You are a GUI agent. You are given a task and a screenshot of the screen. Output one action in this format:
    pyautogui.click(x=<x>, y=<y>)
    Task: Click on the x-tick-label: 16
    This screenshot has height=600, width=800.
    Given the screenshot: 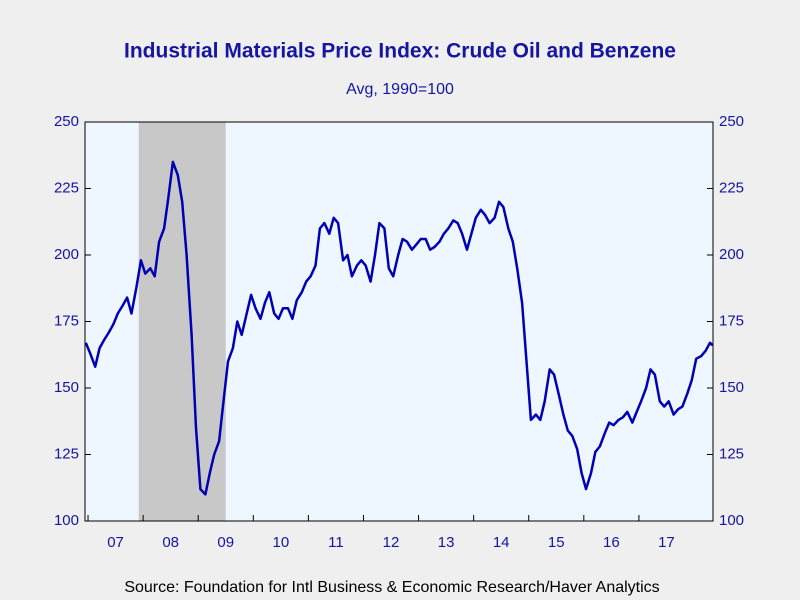 What is the action you would take?
    pyautogui.click(x=611, y=542)
    